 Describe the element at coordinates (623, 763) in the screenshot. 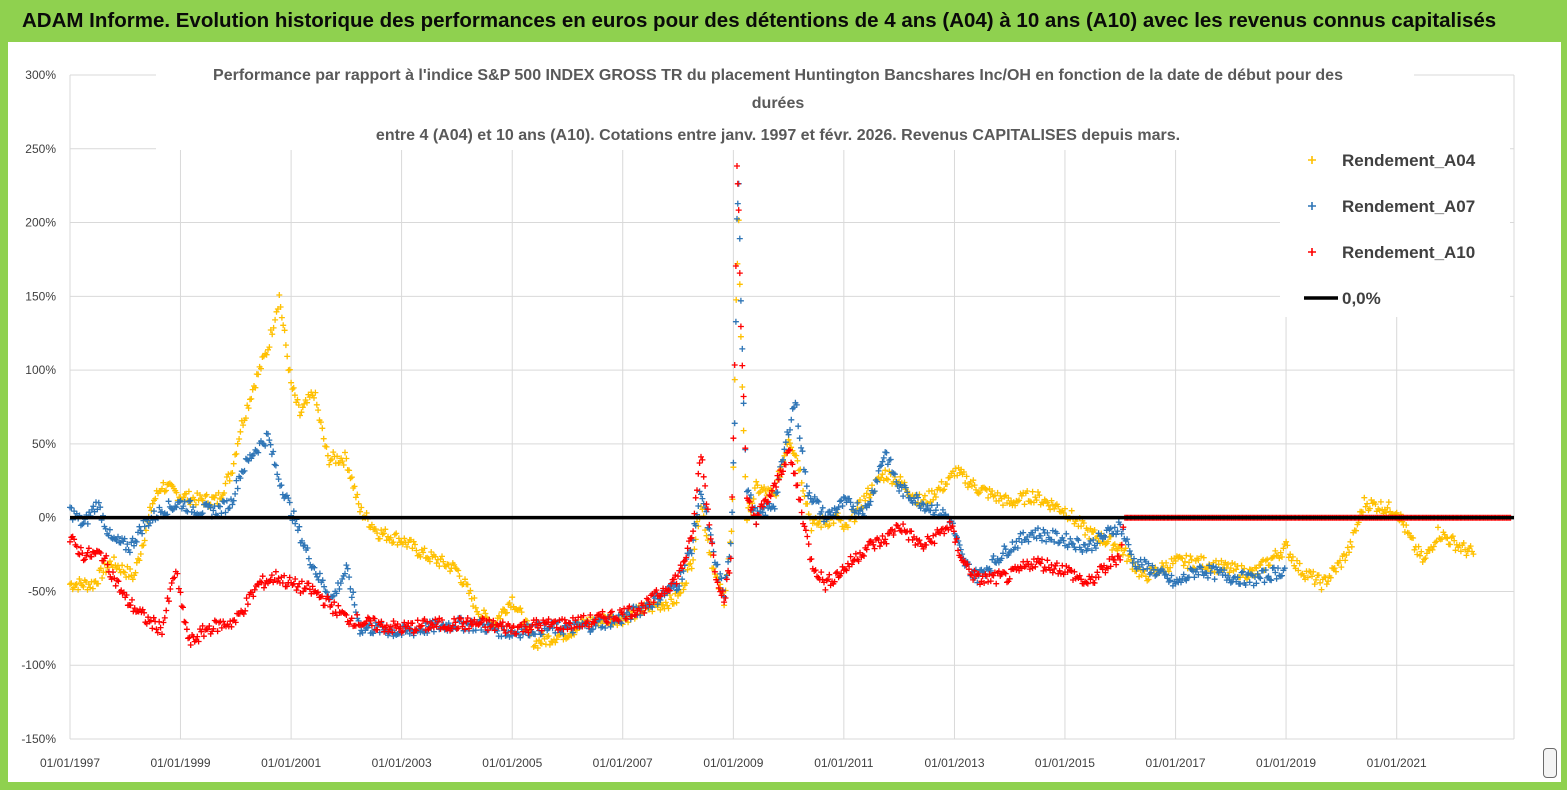

I see `x-tick-label: 01/01/2007` at that location.